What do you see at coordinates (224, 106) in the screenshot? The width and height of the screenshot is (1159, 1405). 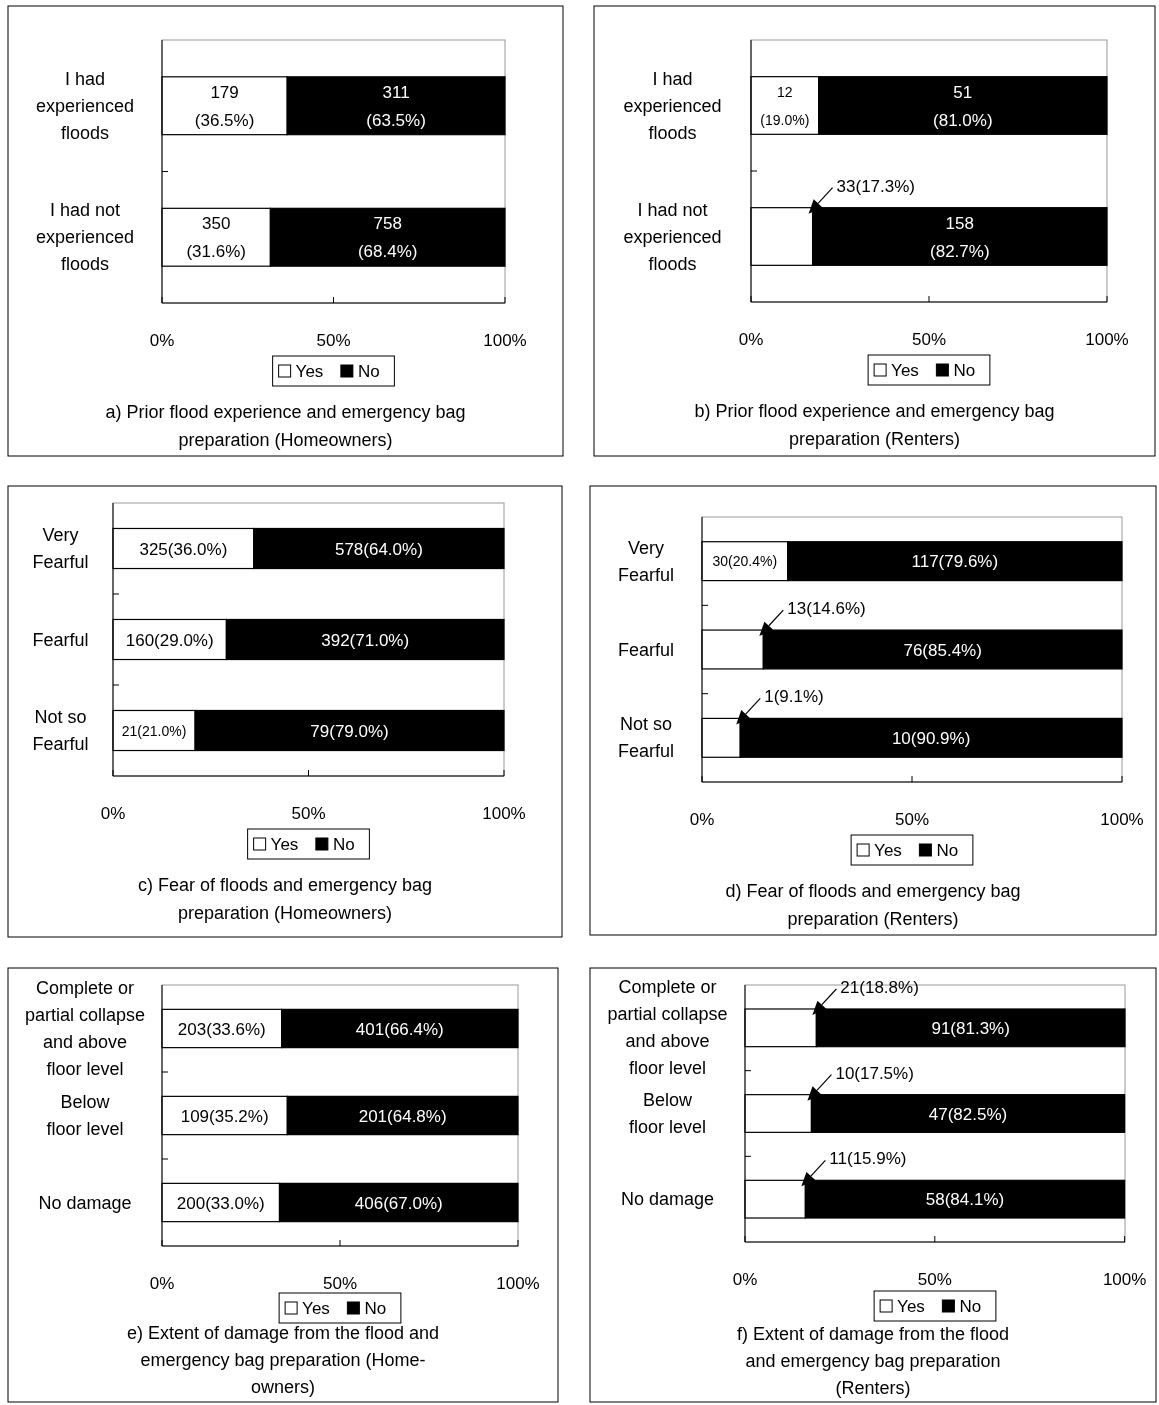 I see `data-label: 179 (36.5%)` at bounding box center [224, 106].